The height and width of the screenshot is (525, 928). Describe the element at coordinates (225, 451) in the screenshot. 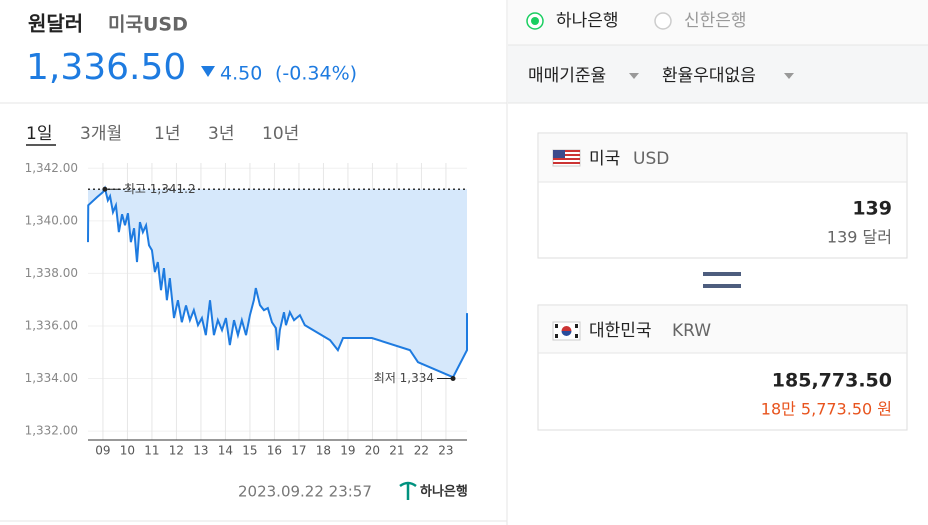

I see `x-tick-label: 14` at that location.